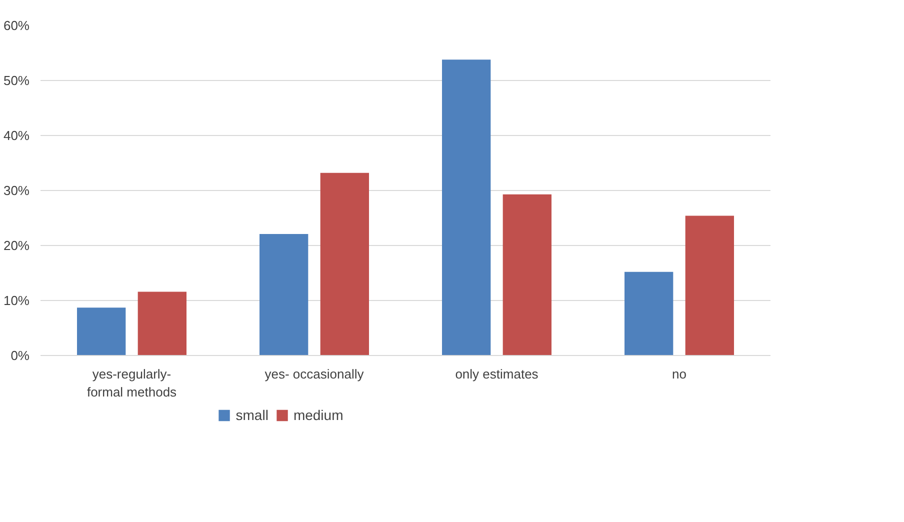 This screenshot has width=904, height=522. I want to click on y-tick-label: 30%, so click(16, 190).